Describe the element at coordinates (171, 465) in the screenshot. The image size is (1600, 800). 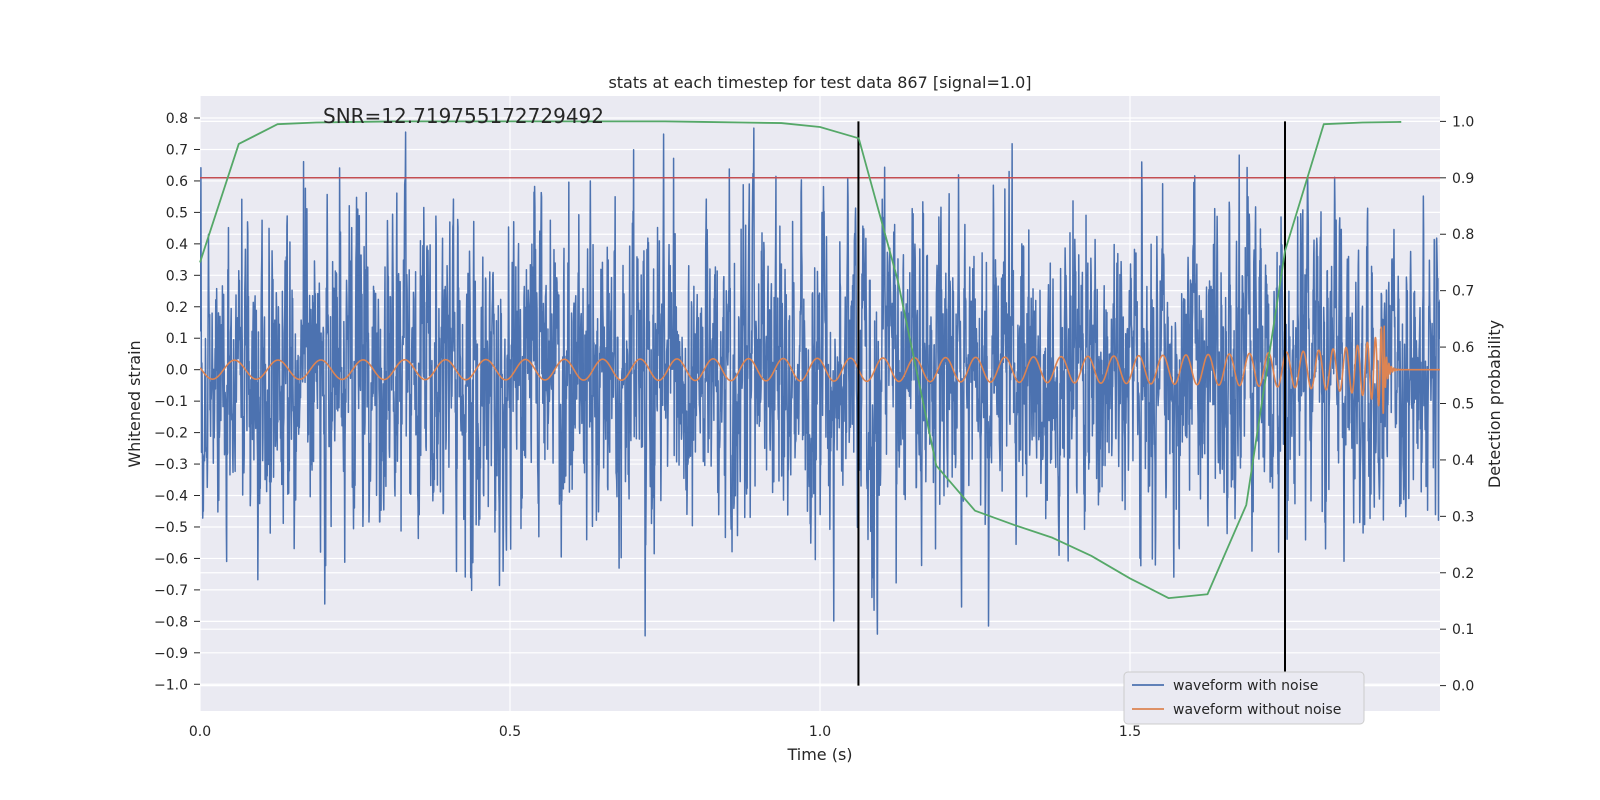
I see `y-tick-label: −0.3` at that location.